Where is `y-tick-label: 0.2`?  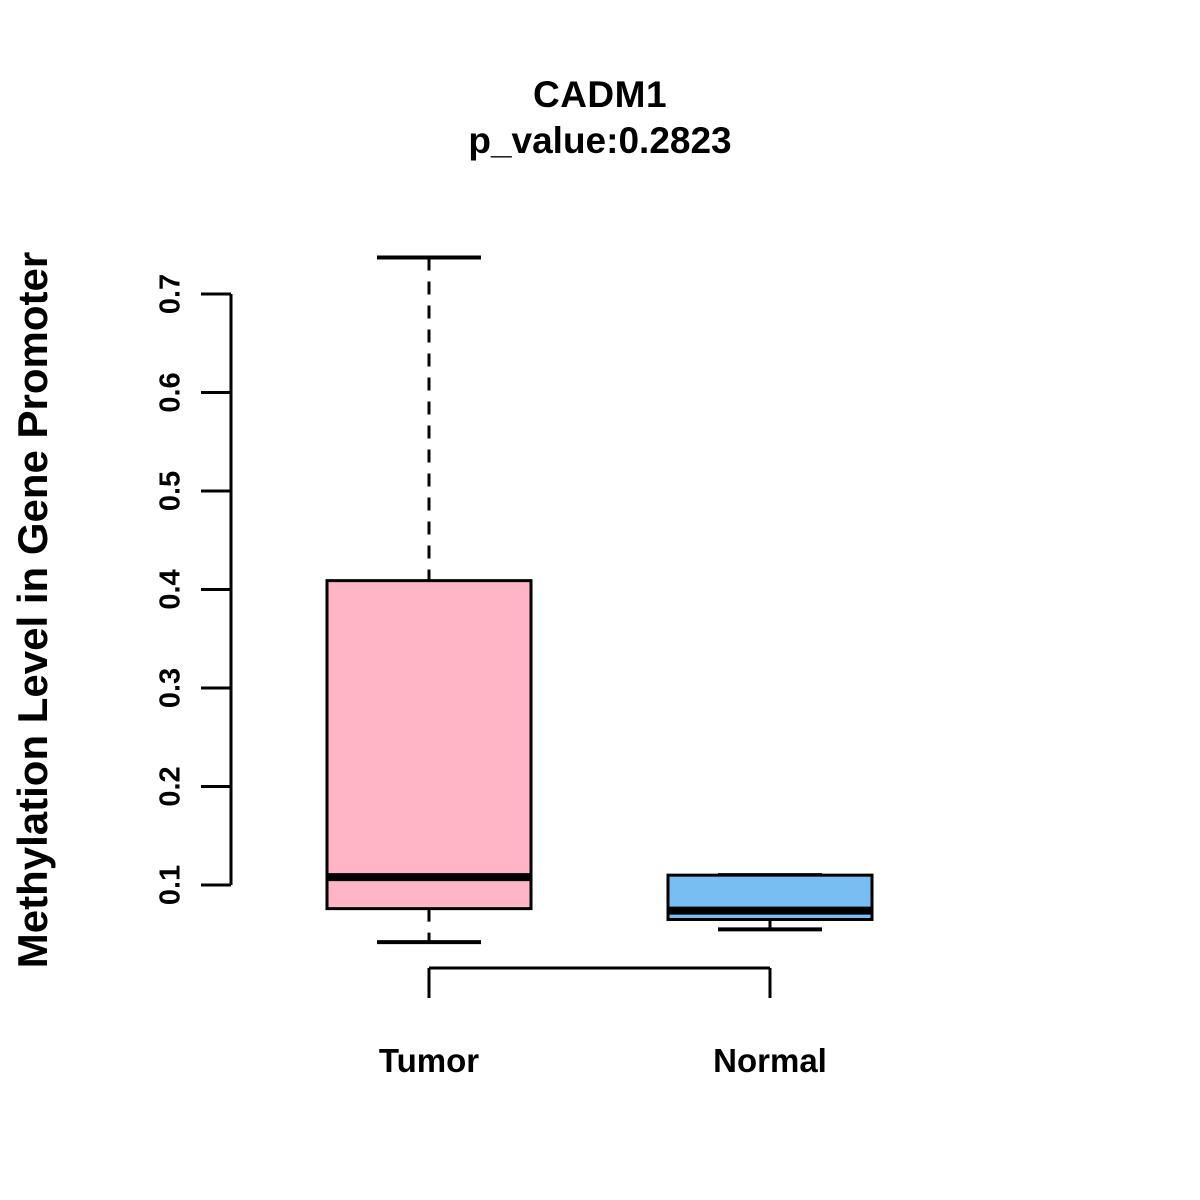 y-tick-label: 0.2 is located at coordinates (171, 786).